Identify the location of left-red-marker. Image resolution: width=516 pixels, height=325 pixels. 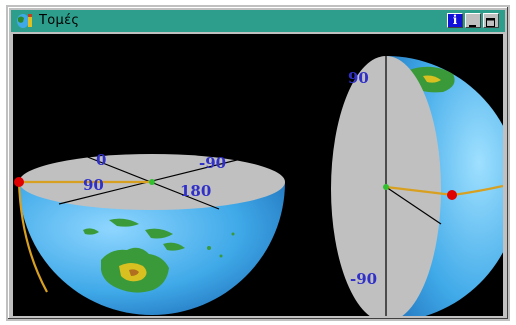
(19, 182).